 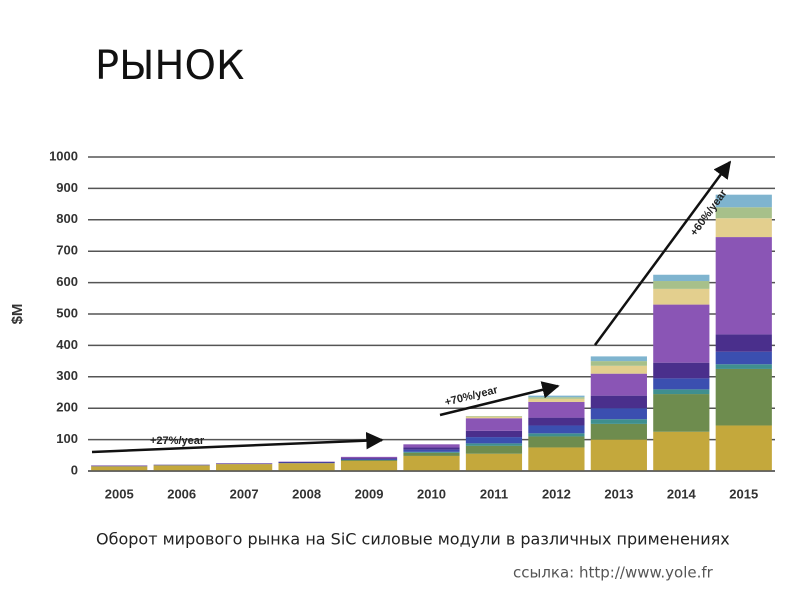 What do you see at coordinates (682, 493) in the screenshot?
I see `x-tick-label: 2014` at bounding box center [682, 493].